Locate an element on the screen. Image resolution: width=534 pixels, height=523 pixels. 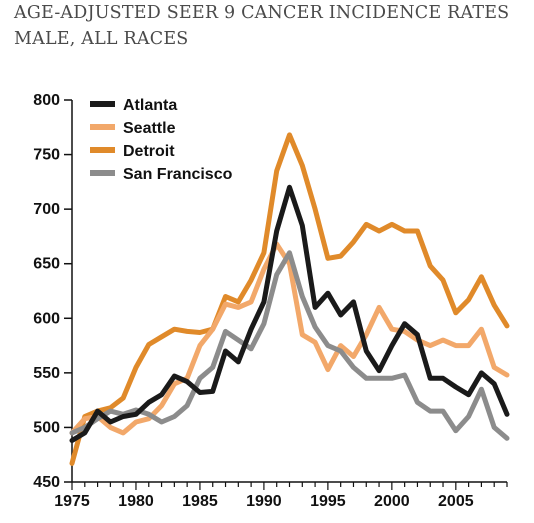
legend-label-detroit: Detroit is located at coordinates (149, 151).